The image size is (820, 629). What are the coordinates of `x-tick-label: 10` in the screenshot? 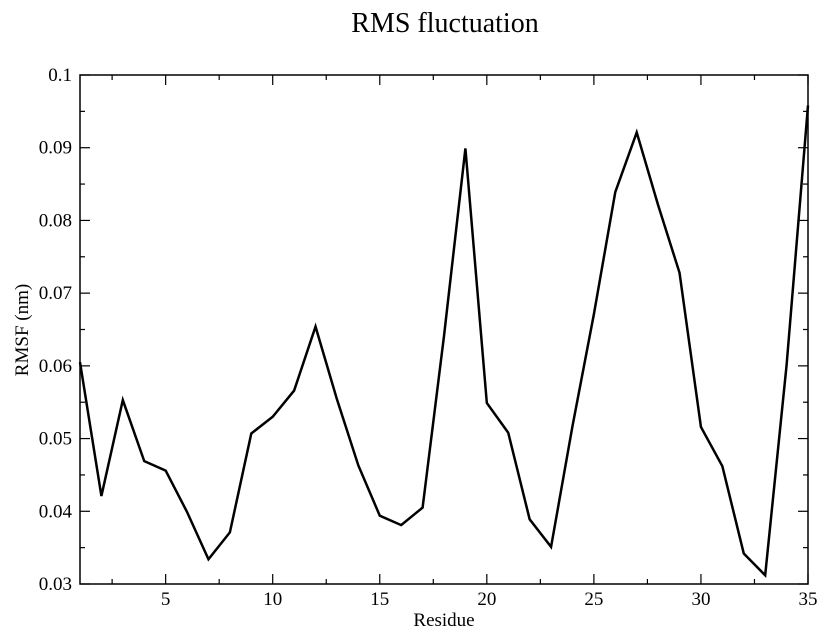 It's located at (272, 599).